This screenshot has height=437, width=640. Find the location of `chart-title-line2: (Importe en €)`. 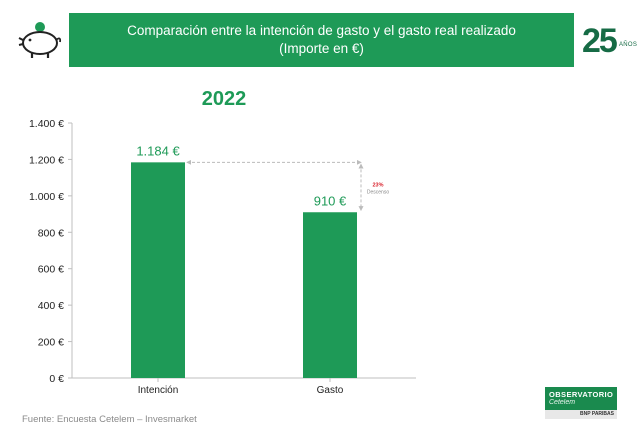

chart-title-line2: (Importe en €) is located at coordinates (321, 48).